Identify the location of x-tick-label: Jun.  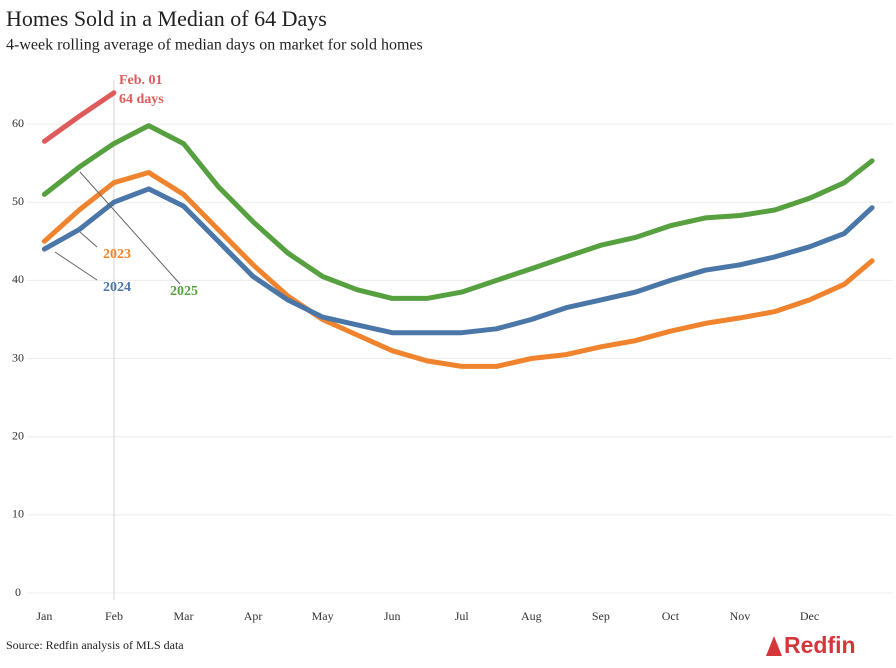
(392, 616).